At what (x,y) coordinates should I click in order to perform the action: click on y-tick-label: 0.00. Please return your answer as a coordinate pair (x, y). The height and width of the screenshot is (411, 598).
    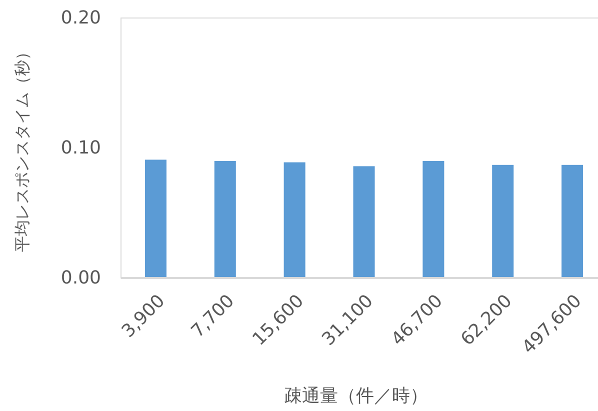
    Looking at the image, I should click on (80, 278).